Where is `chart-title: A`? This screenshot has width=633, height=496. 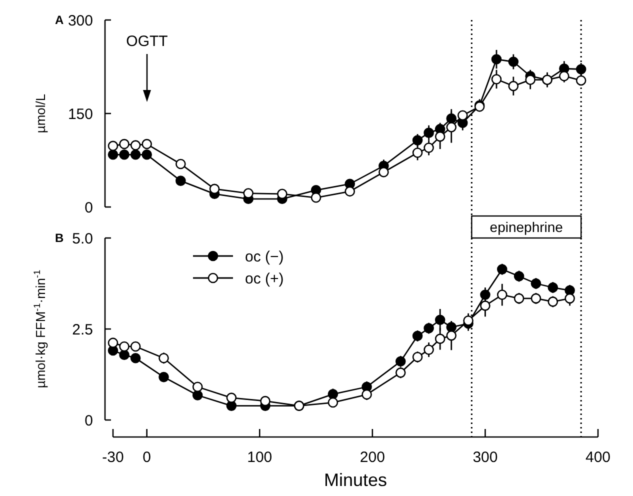
chart-title: A is located at coordinates (59, 20).